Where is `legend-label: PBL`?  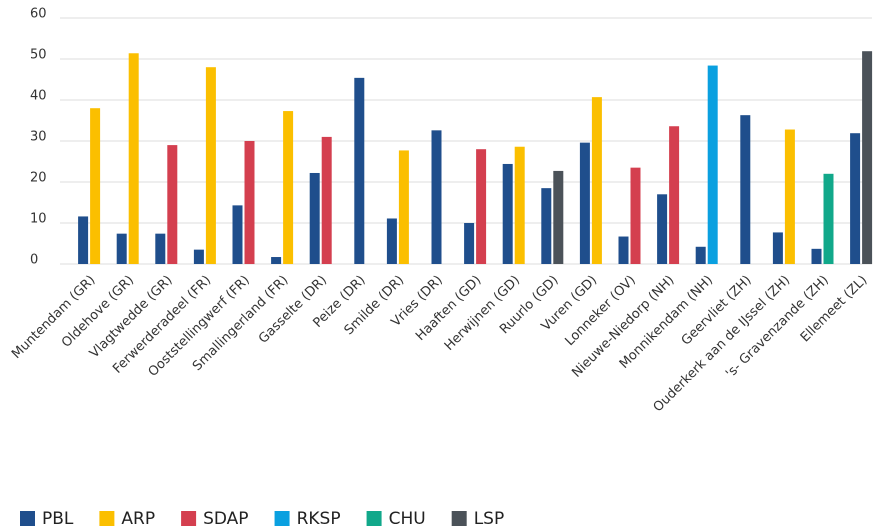
legend-label: PBL is located at coordinates (58, 519).